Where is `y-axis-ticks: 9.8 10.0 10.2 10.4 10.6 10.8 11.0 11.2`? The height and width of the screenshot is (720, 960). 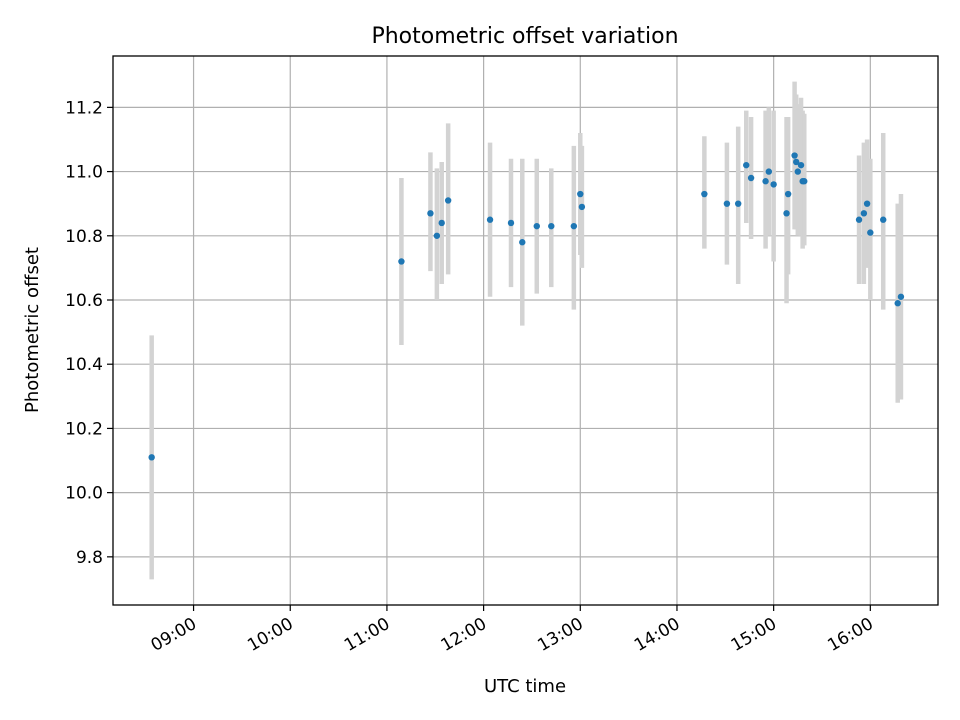 y-axis-ticks: 9.8 10.0 10.2 10.4 10.6 10.8 11.0 11.2 is located at coordinates (89, 333).